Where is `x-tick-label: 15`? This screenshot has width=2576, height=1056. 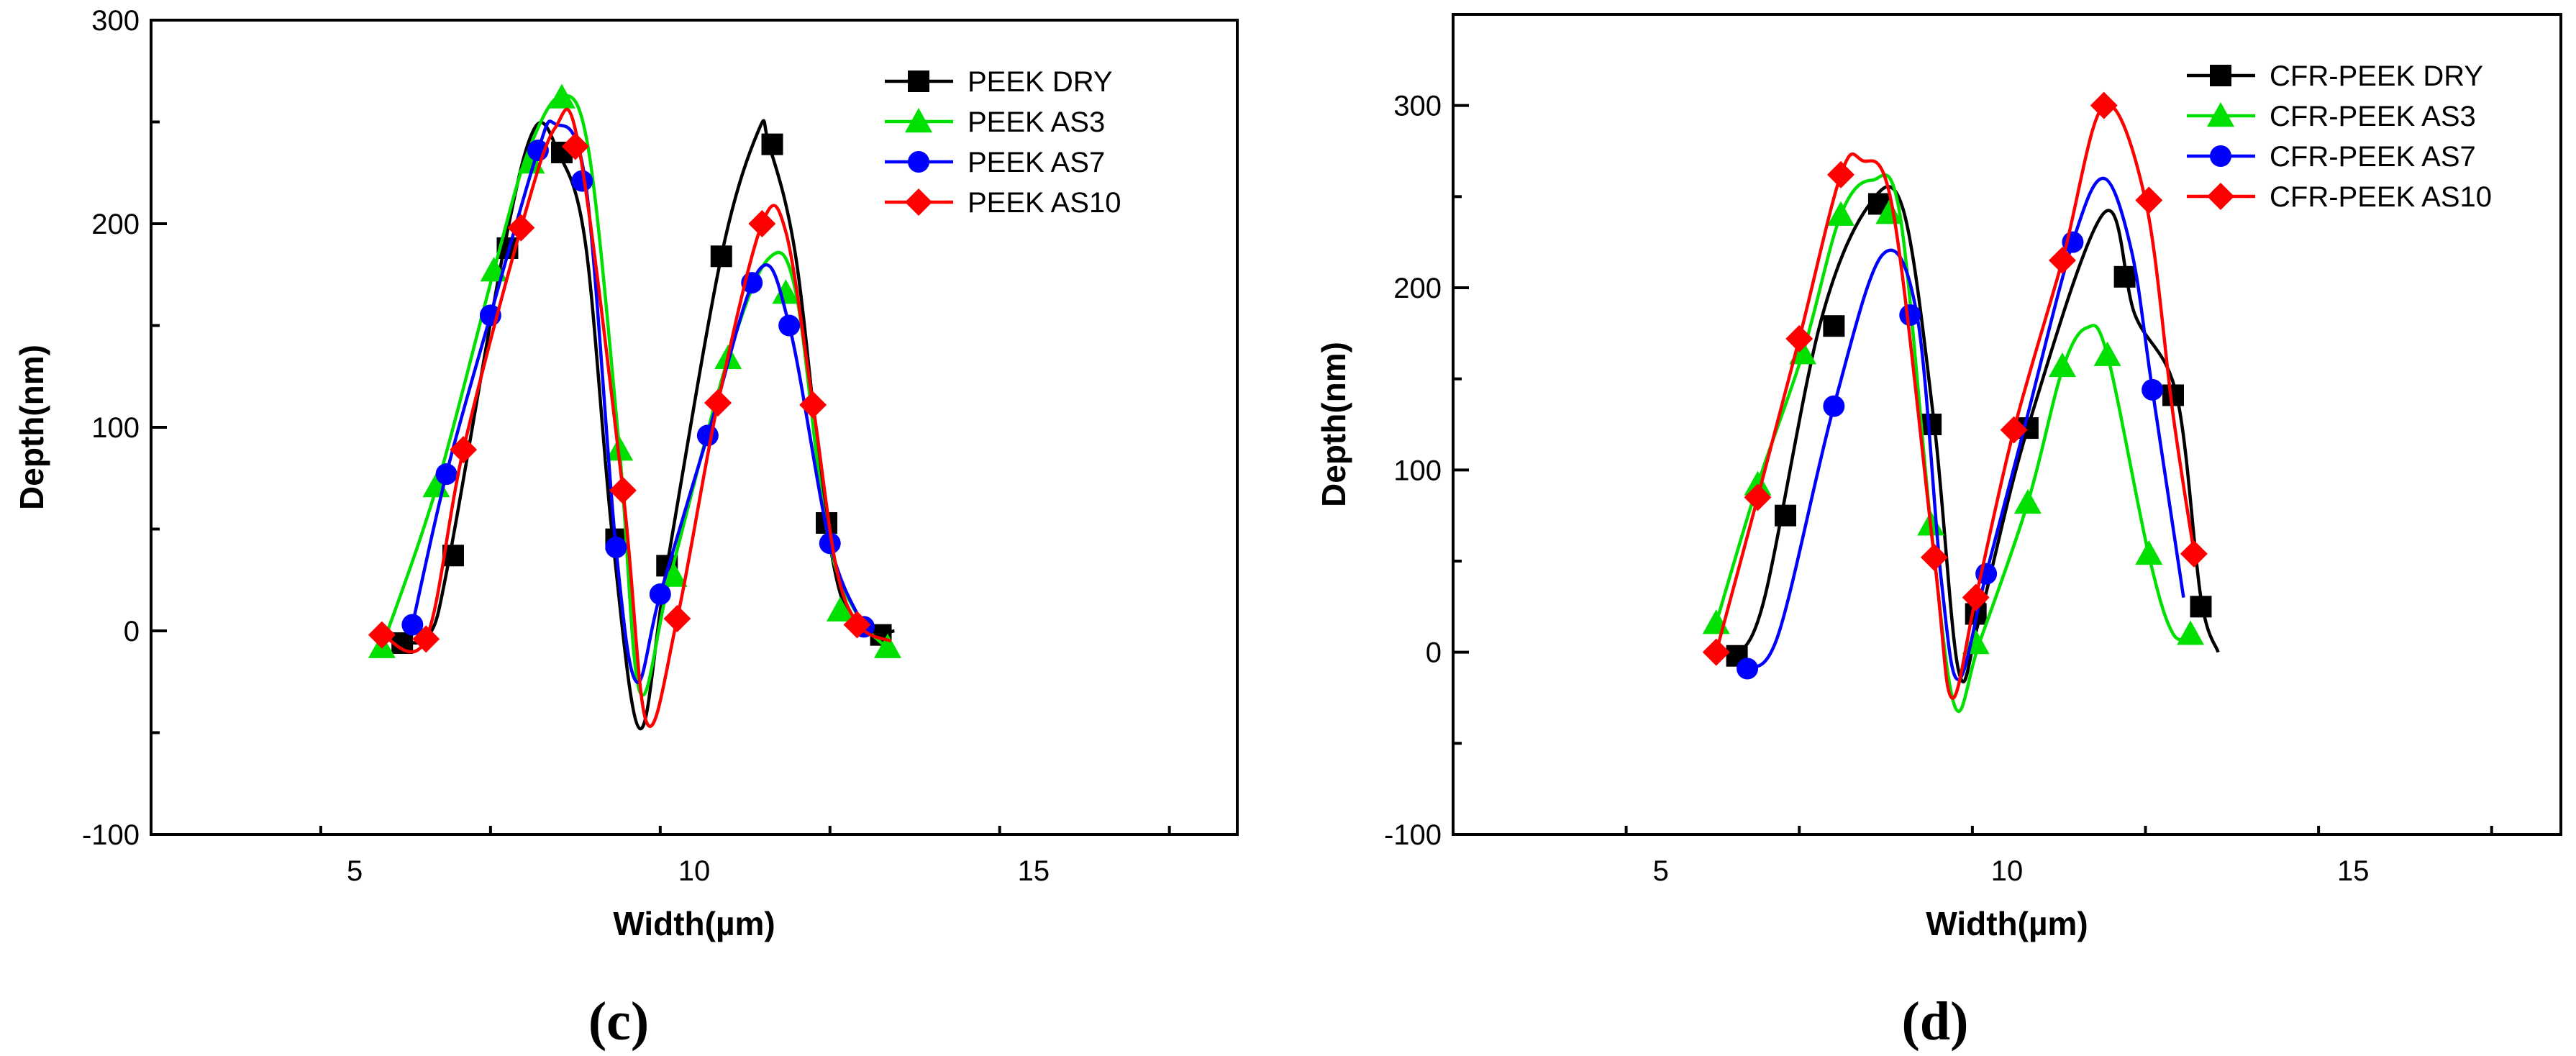 x-tick-label: 15 is located at coordinates (2353, 871).